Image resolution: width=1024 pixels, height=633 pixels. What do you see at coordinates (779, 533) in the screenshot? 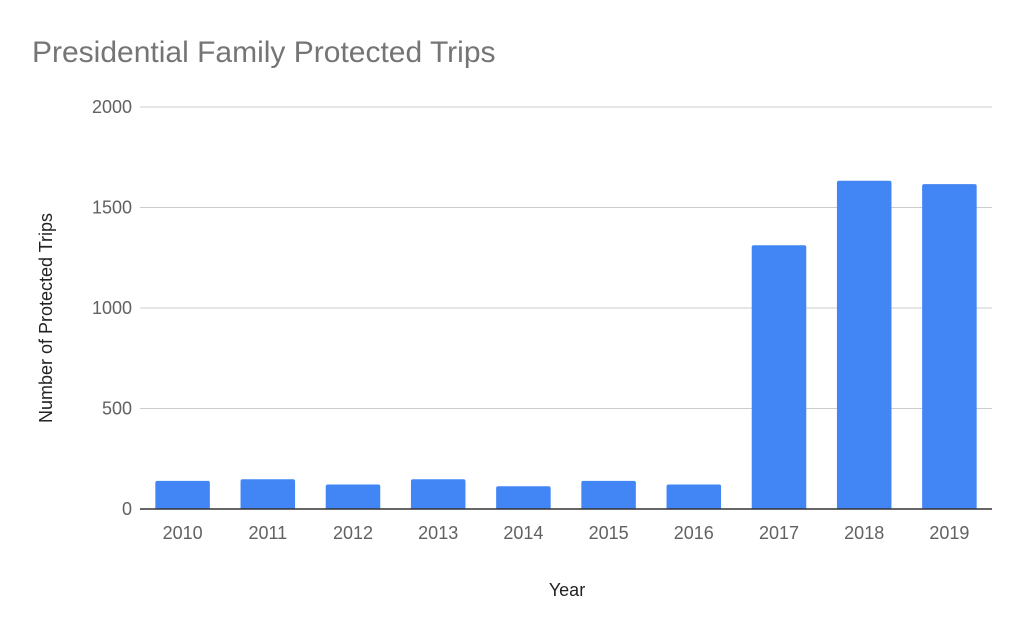
I see `x-tick-label: 2017` at bounding box center [779, 533].